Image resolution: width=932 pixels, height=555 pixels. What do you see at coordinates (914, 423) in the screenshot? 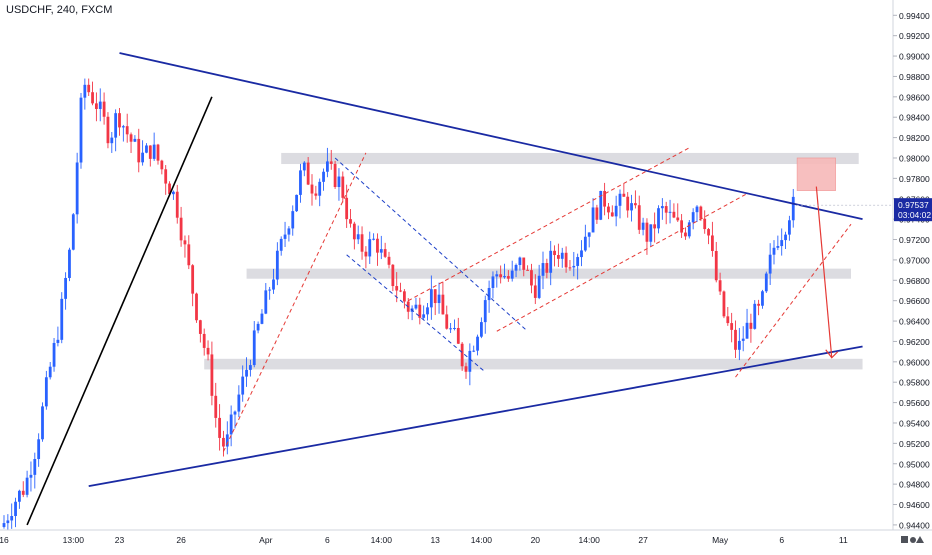
I see `y-tick-label: 0.95400` at bounding box center [914, 423].